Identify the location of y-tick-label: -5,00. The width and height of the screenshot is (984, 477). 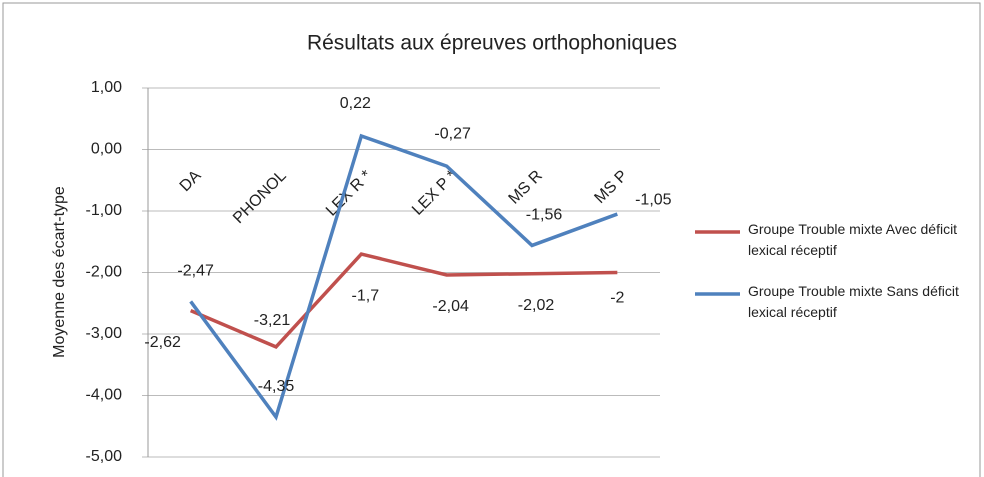
(104, 456).